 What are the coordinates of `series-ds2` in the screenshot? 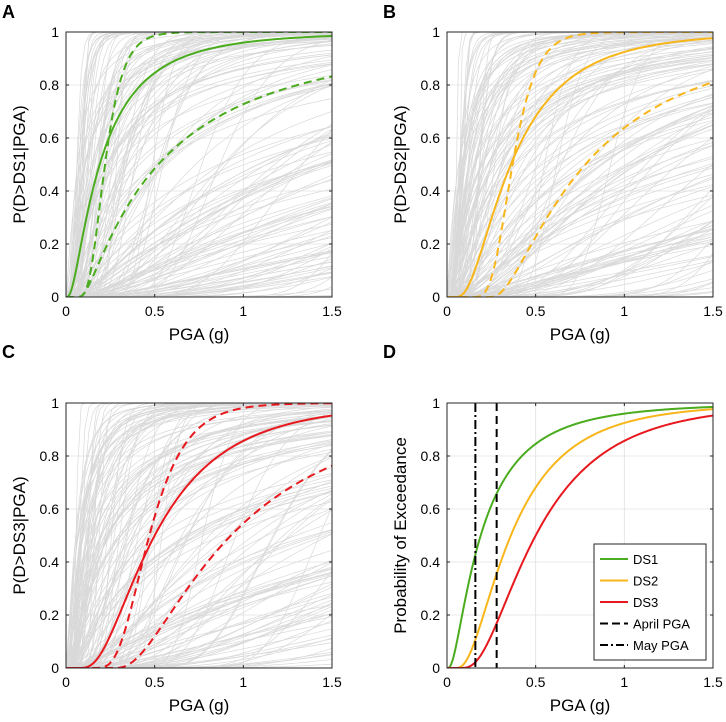 It's located at (580, 538).